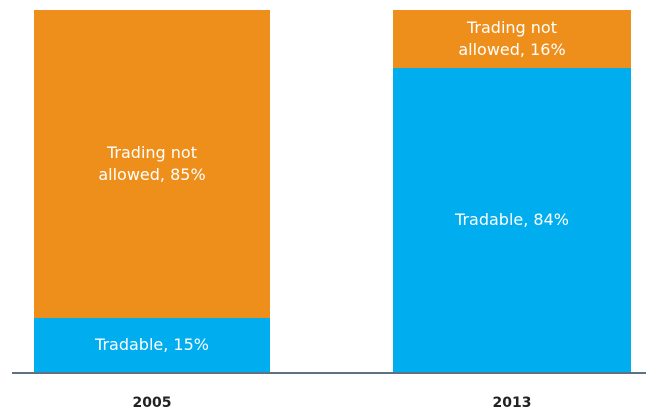 This screenshot has height=410, width=646. I want to click on data-label: Trading not allowed, 85%, so click(152, 163).